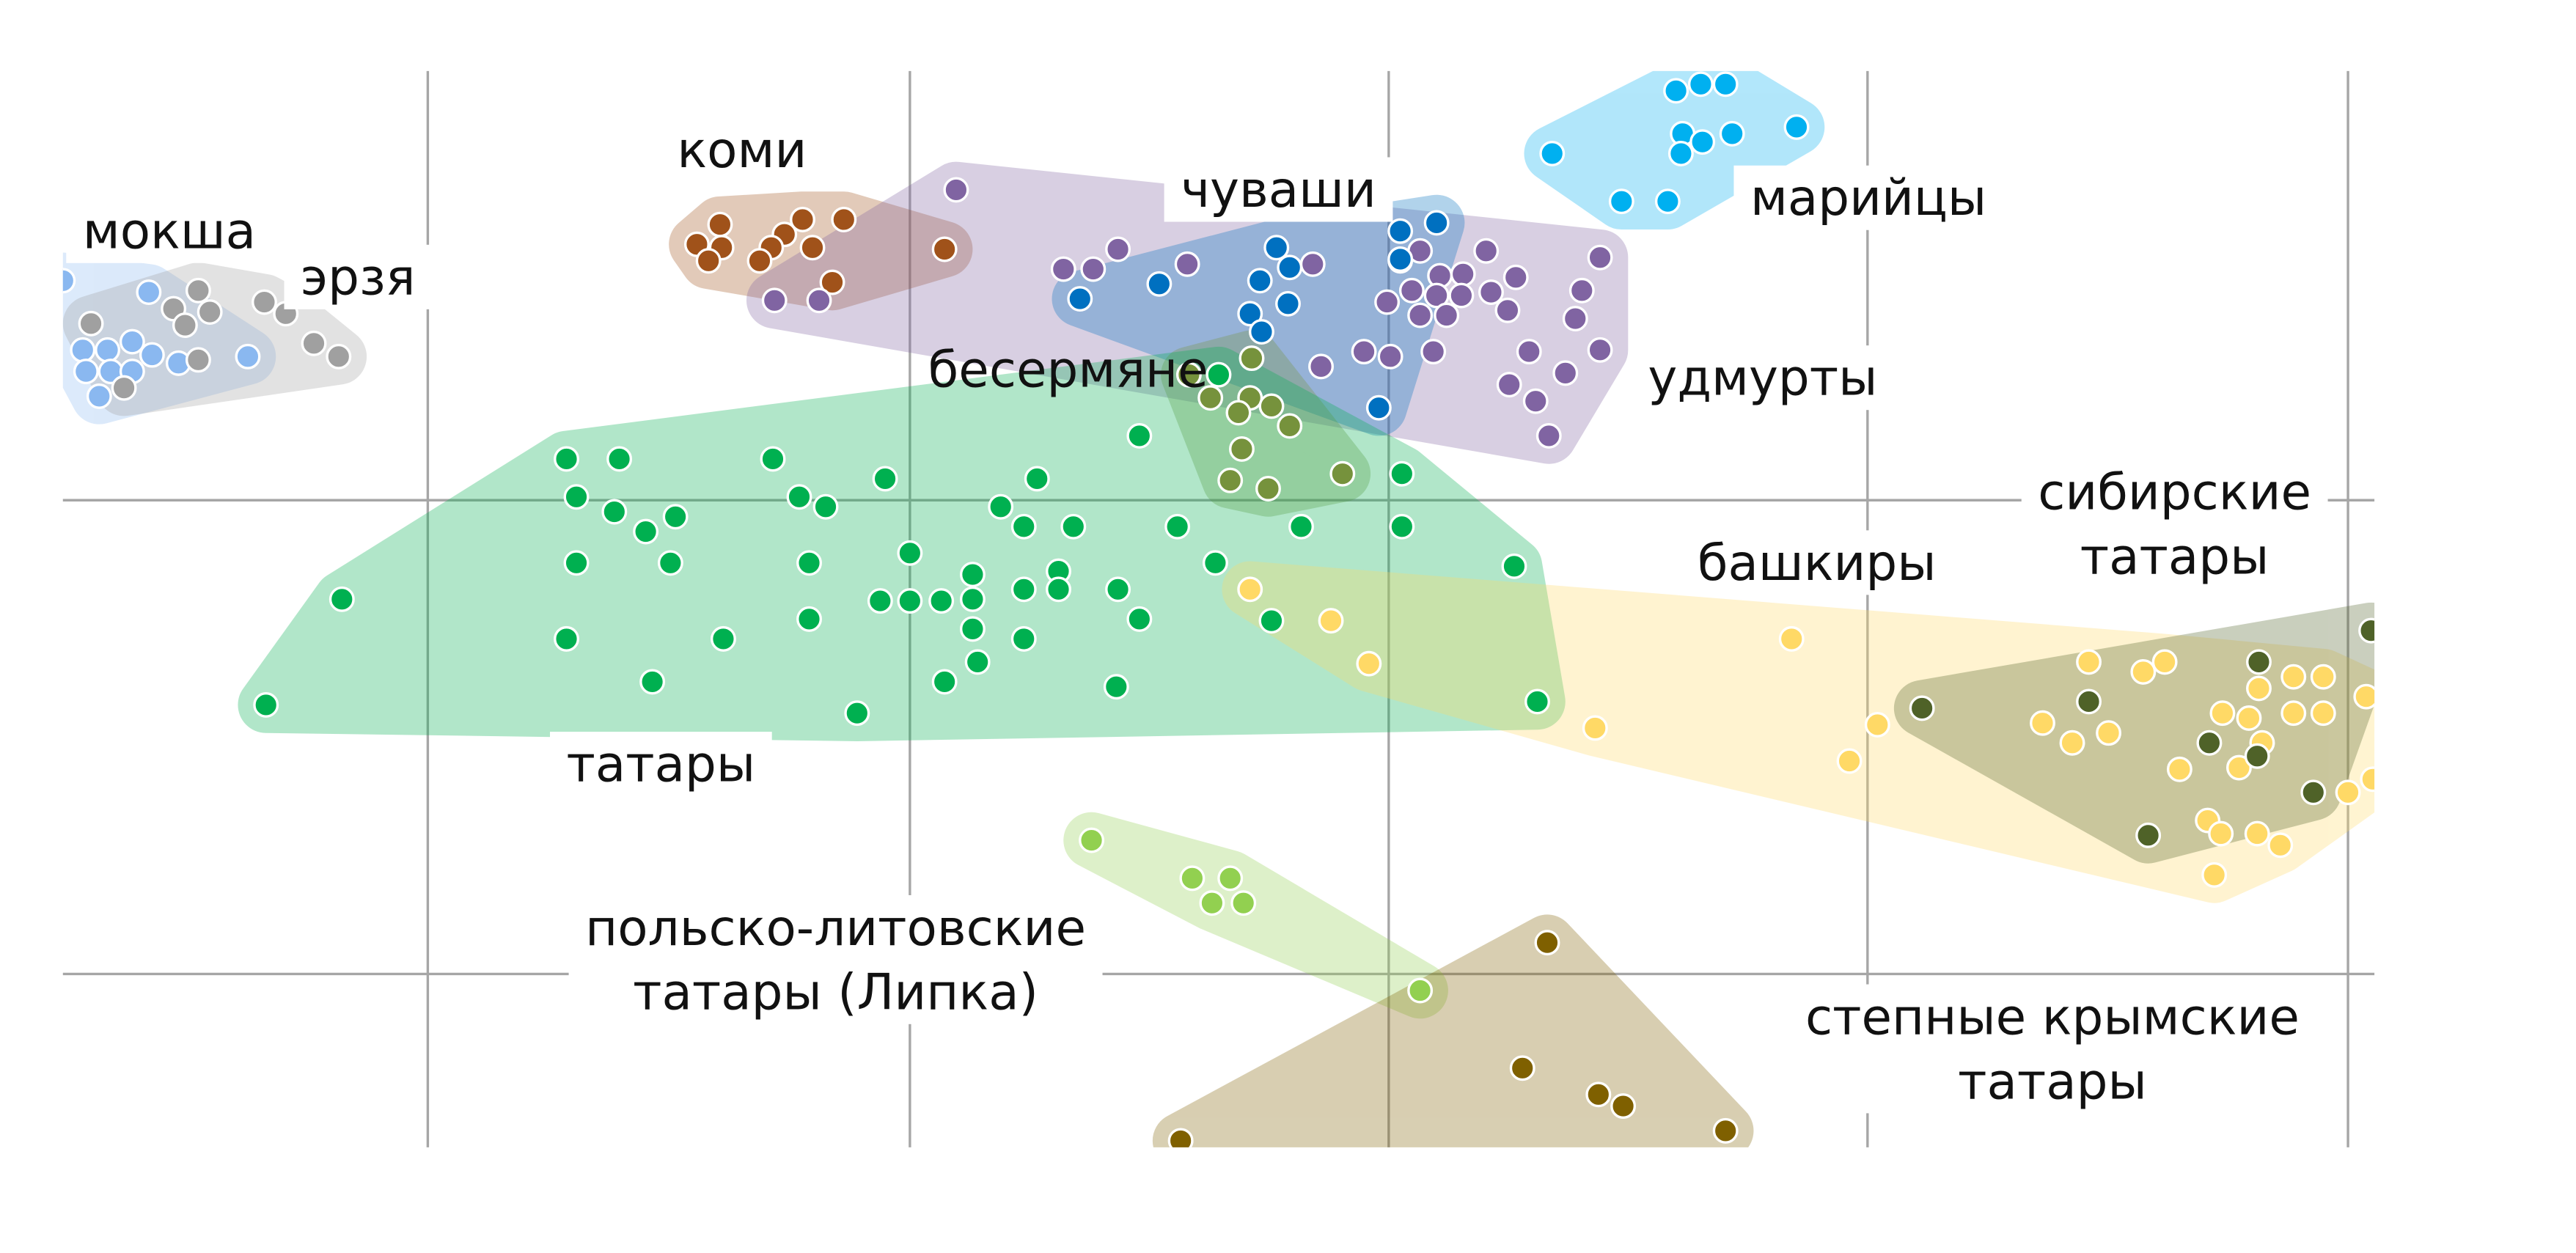  What do you see at coordinates (1763, 378) in the screenshot?
I see `cluster-label: удмурты` at bounding box center [1763, 378].